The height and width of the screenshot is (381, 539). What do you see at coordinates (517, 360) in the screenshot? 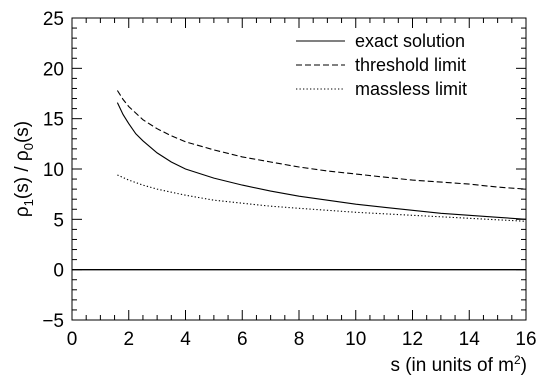
I see `x-axis-label-superscript: 2` at bounding box center [517, 360].